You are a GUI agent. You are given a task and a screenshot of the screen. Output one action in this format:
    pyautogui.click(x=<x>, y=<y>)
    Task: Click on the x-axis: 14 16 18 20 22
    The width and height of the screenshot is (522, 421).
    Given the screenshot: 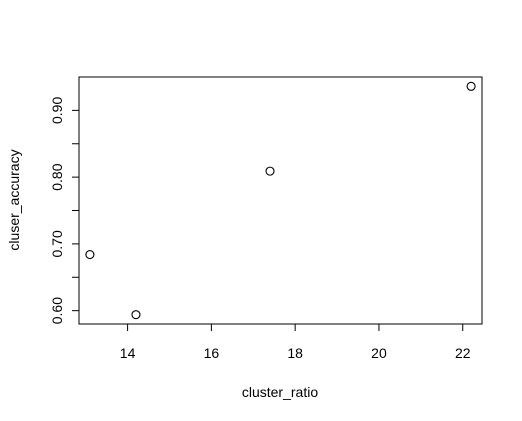 What is the action you would take?
    pyautogui.click(x=295, y=342)
    